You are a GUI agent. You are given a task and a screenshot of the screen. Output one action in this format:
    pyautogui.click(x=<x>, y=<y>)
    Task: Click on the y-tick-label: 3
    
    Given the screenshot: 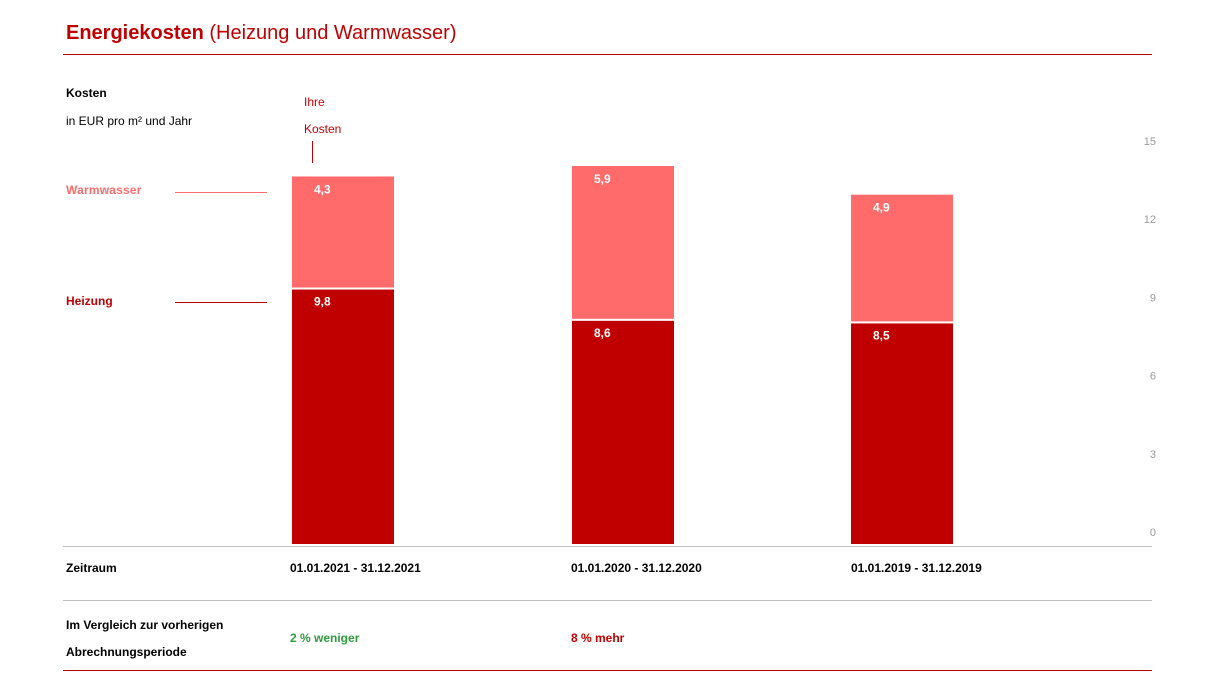 What is the action you would take?
    pyautogui.click(x=1153, y=455)
    